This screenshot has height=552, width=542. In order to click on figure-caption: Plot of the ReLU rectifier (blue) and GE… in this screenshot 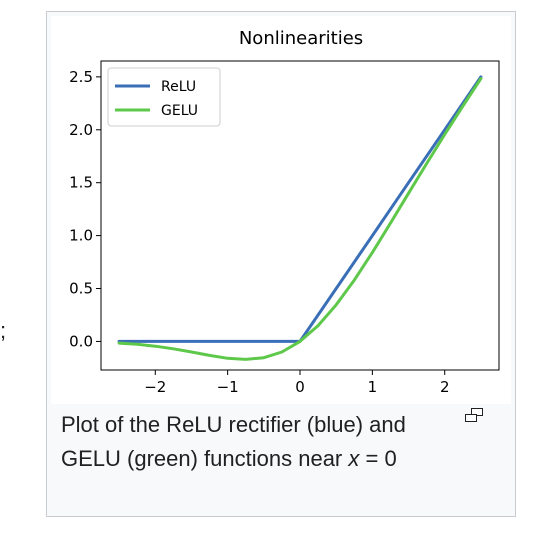, I will do `click(261, 442)`.